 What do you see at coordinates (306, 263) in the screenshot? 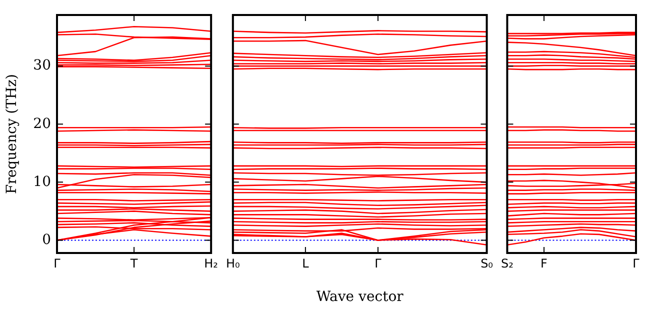
I see `x-tick-label: L` at bounding box center [306, 263].